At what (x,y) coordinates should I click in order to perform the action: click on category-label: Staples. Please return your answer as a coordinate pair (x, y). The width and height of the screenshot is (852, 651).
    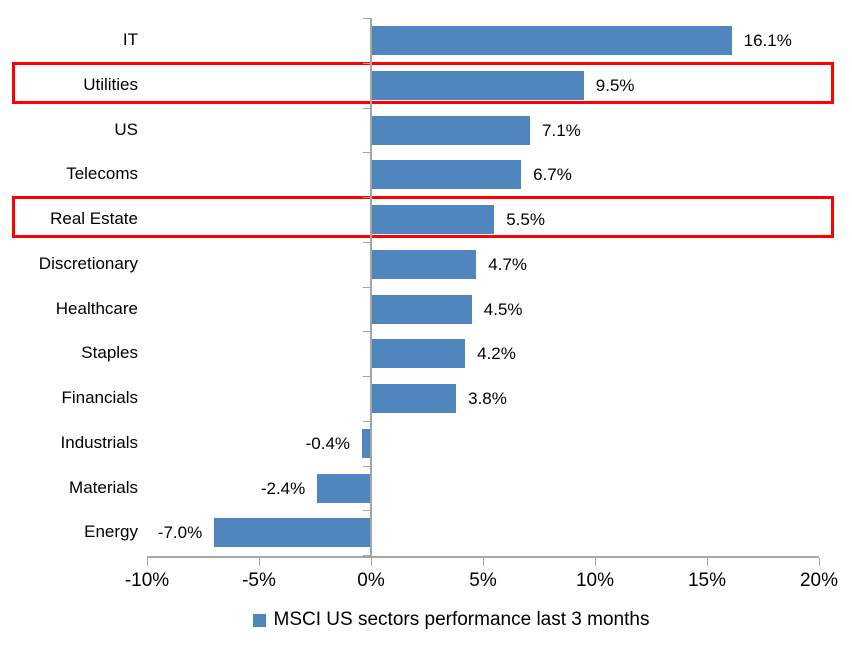
    Looking at the image, I should click on (109, 353).